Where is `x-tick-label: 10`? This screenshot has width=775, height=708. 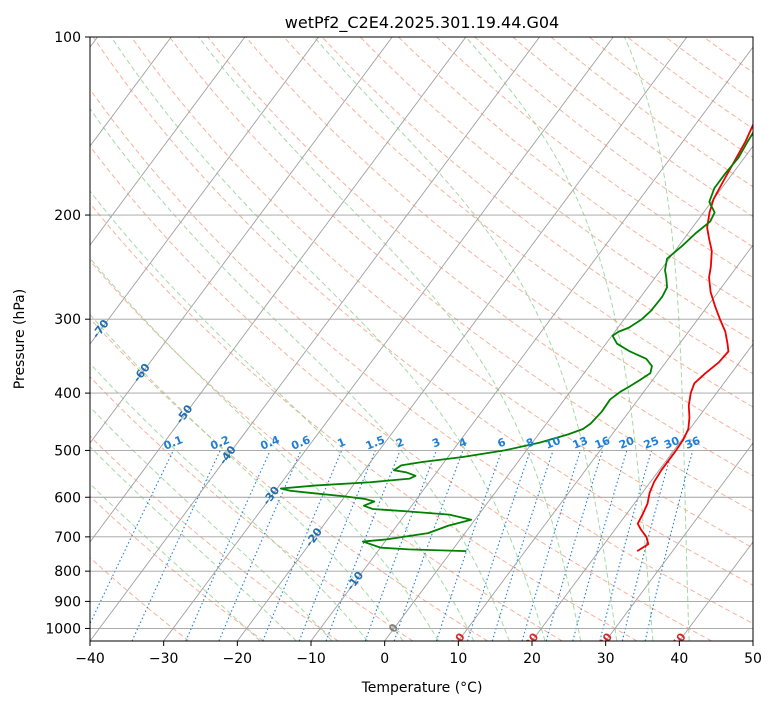
x-tick-label: 10 is located at coordinates (458, 659).